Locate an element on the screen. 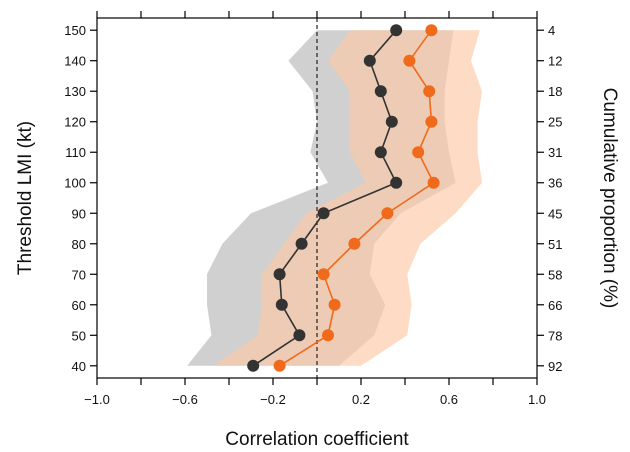 This screenshot has height=452, width=630. x-tick-label: 0.2 is located at coordinates (361, 399).